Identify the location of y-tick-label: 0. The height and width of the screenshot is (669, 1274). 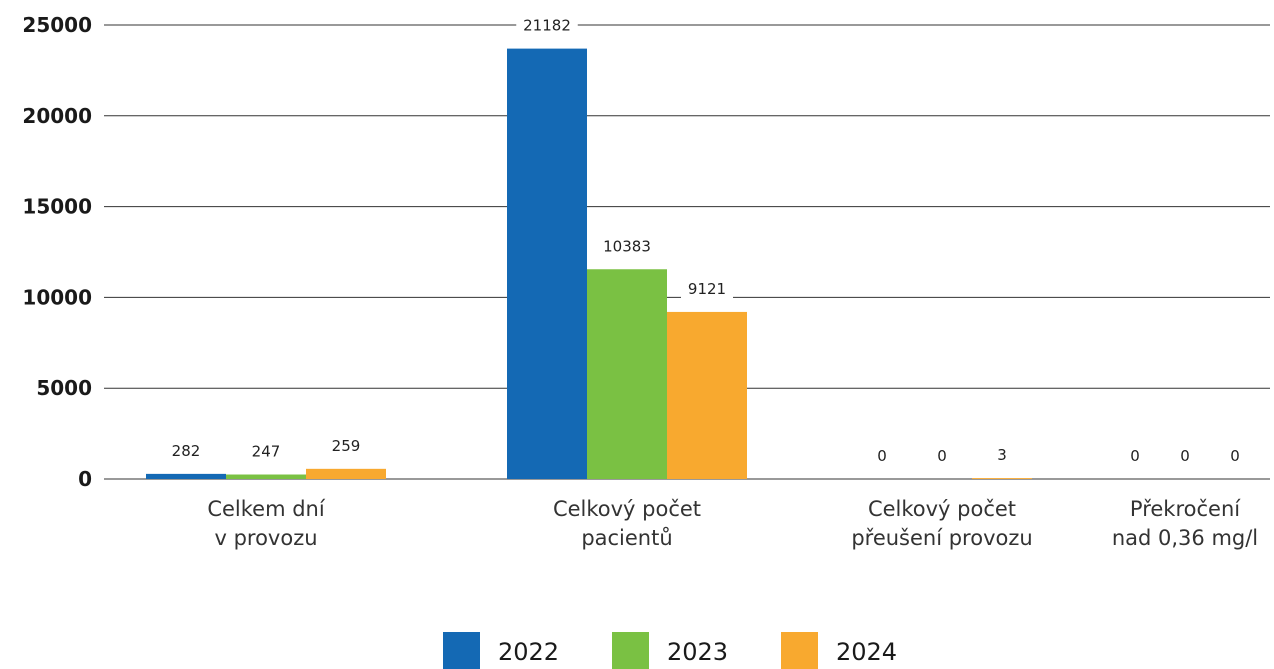
(85, 479).